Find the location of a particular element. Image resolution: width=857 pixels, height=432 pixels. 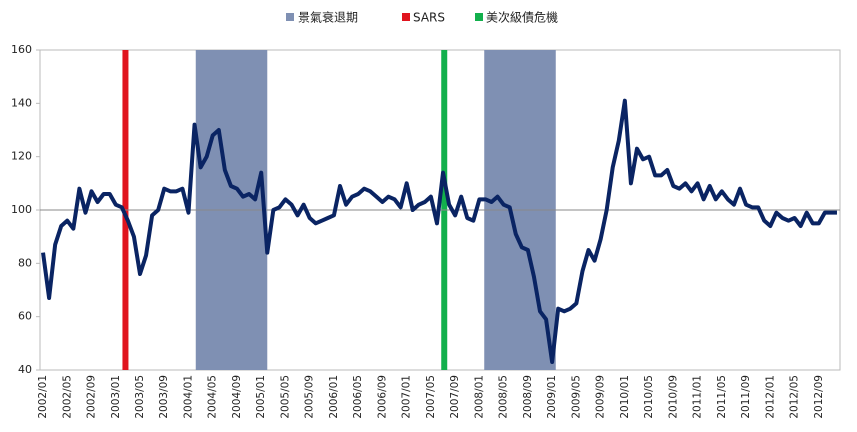

x-tick-label: 2004/01 is located at coordinates (188, 397).